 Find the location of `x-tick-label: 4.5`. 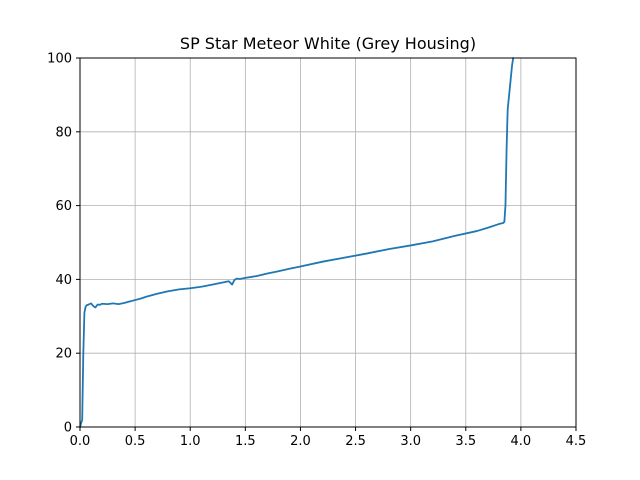

x-tick-label: 4.5 is located at coordinates (576, 441).